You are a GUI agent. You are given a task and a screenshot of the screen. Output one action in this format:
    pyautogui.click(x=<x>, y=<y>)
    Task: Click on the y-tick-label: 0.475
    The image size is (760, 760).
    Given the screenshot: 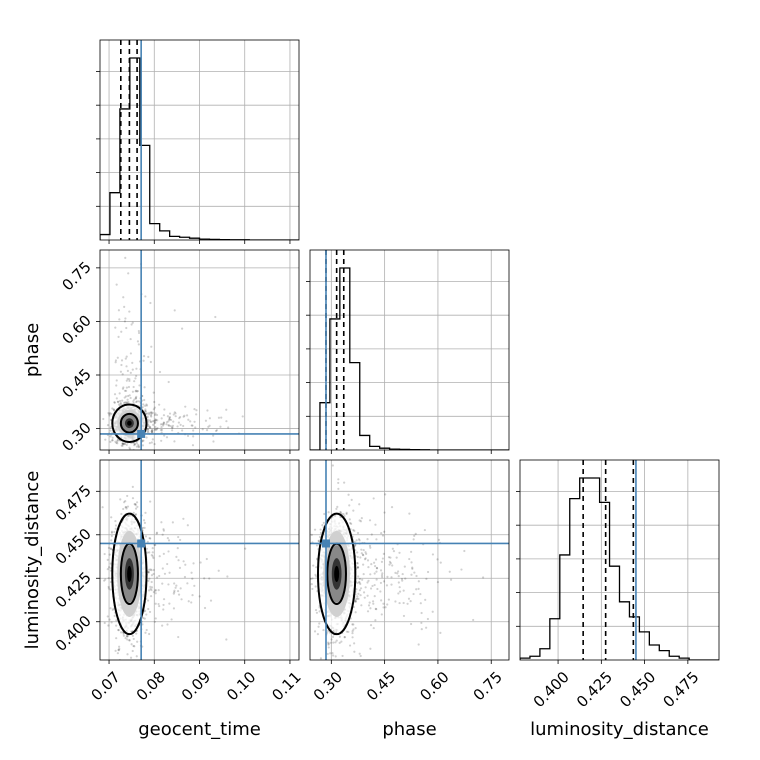 What is the action you would take?
    pyautogui.click(x=73, y=502)
    